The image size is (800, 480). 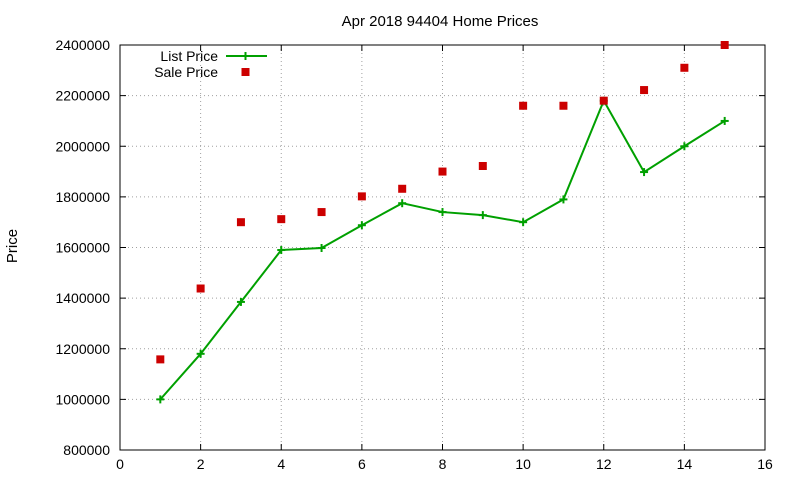 I want to click on y-axis-label: Price, so click(x=12, y=246).